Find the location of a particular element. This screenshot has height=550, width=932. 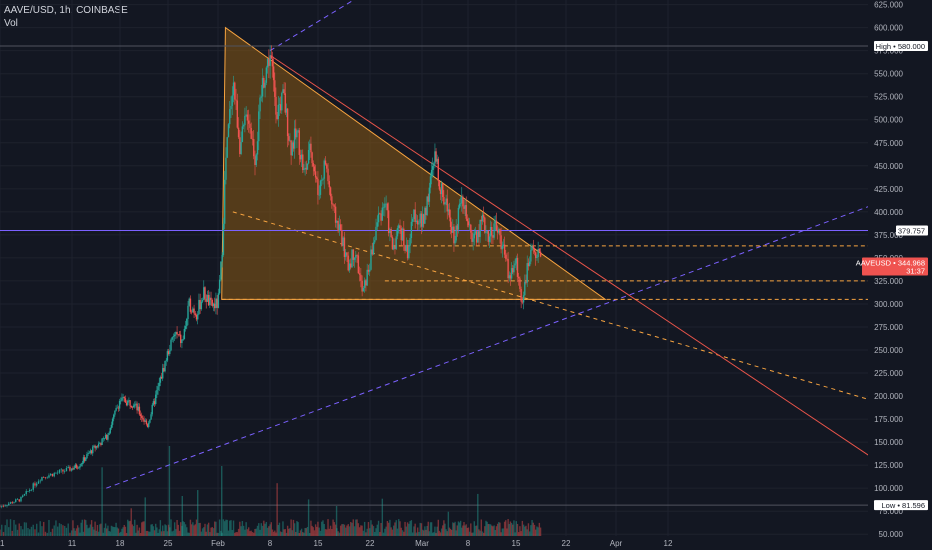

volume-spike is located at coordinates (222, 501).